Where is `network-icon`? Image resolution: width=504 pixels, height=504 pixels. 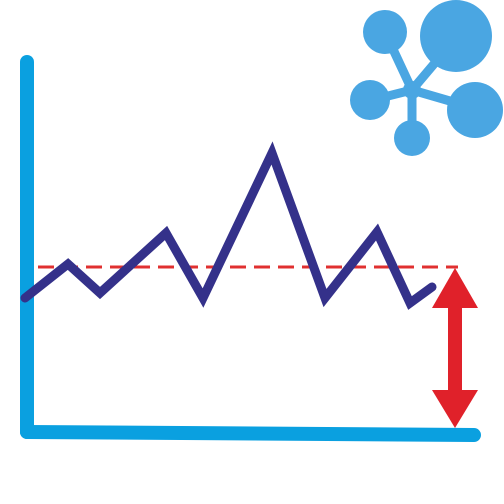 network-icon is located at coordinates (426, 78).